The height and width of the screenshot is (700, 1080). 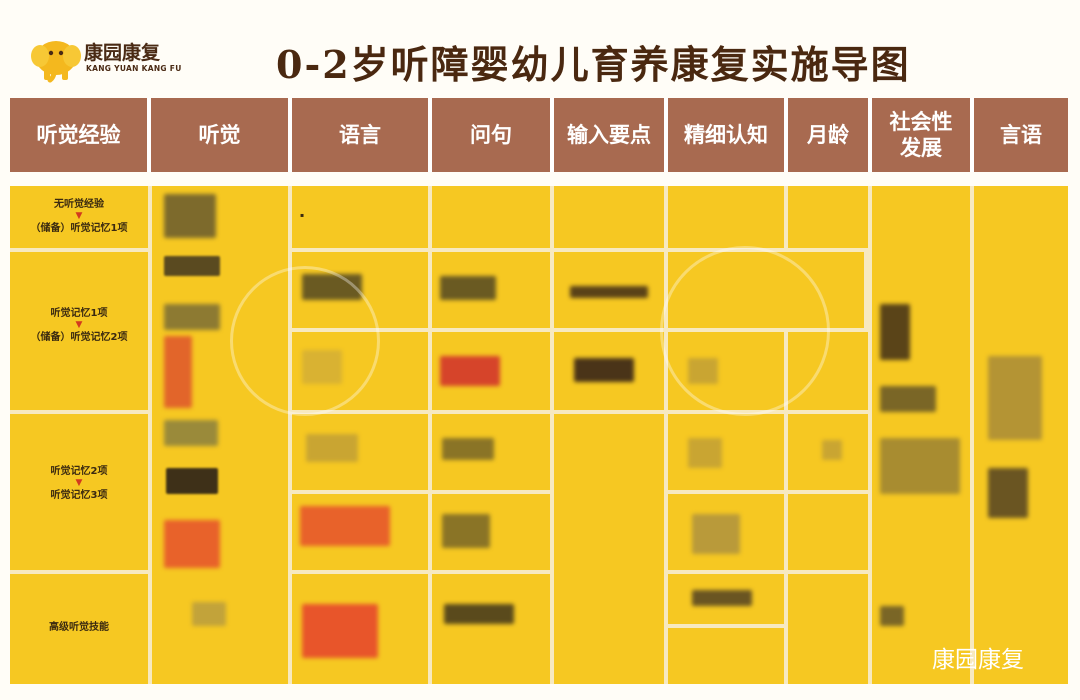 I want to click on exp-cell: 听觉记忆1项 ▼ （储备）听觉记忆2项, so click(x=79, y=331).